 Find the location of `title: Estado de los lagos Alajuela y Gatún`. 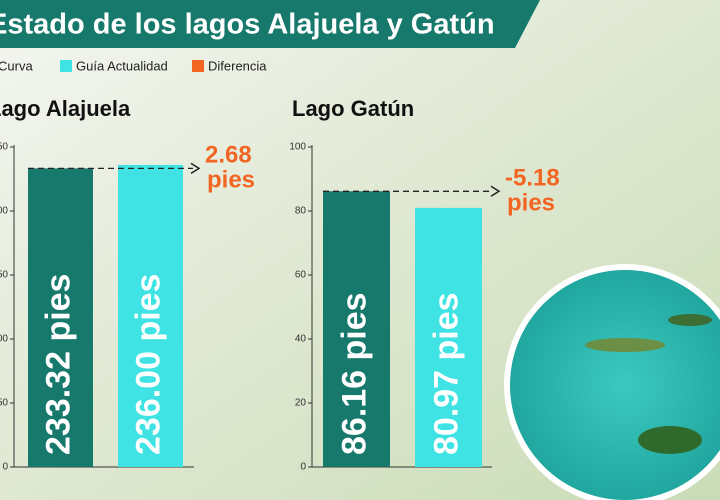

title: Estado de los lagos Alajuela y Gatún is located at coordinates (247, 25).